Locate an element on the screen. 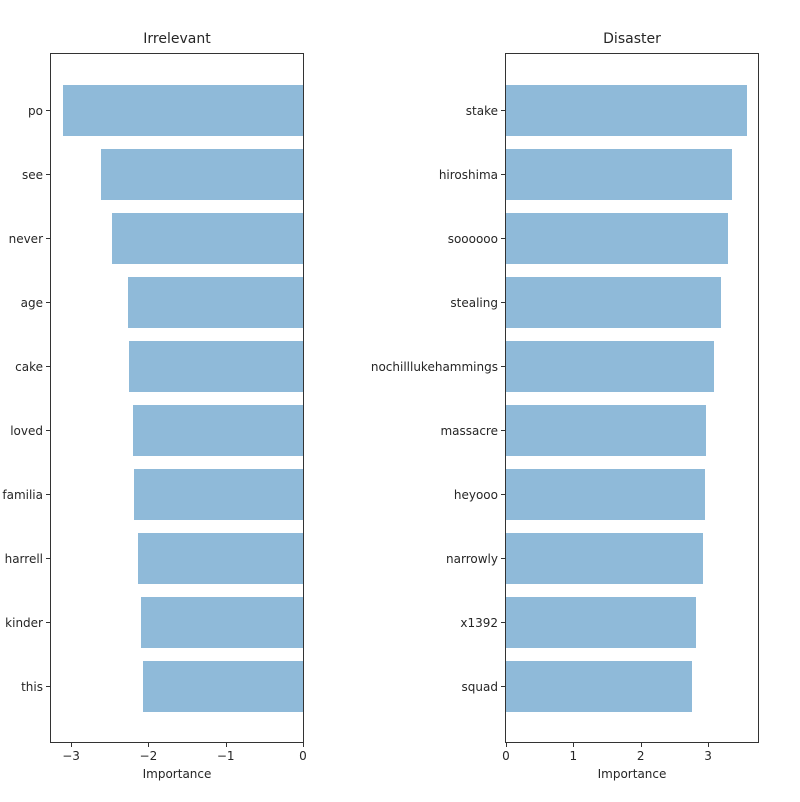 The width and height of the screenshot is (800, 802). y-tick-label: narrowly is located at coordinates (472, 559).